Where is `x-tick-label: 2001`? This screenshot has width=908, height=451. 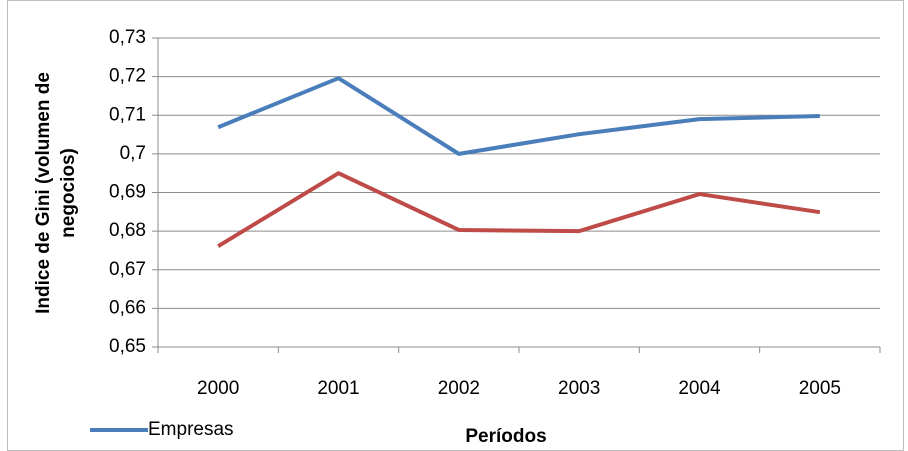 x-tick-label: 2001 is located at coordinates (338, 388).